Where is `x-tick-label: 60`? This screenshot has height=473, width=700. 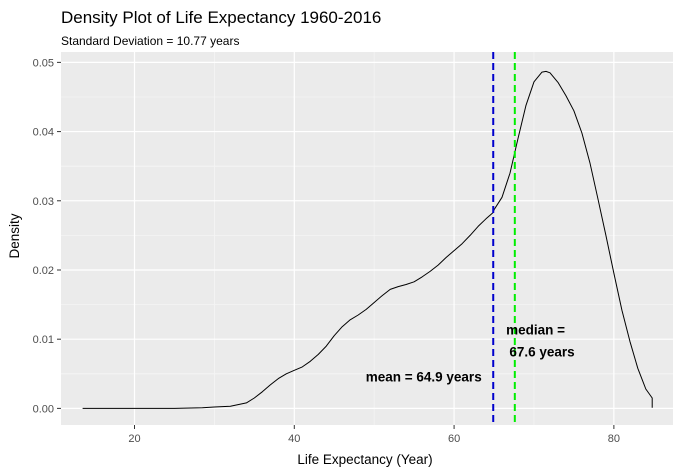 x-tick-label: 60 is located at coordinates (454, 439).